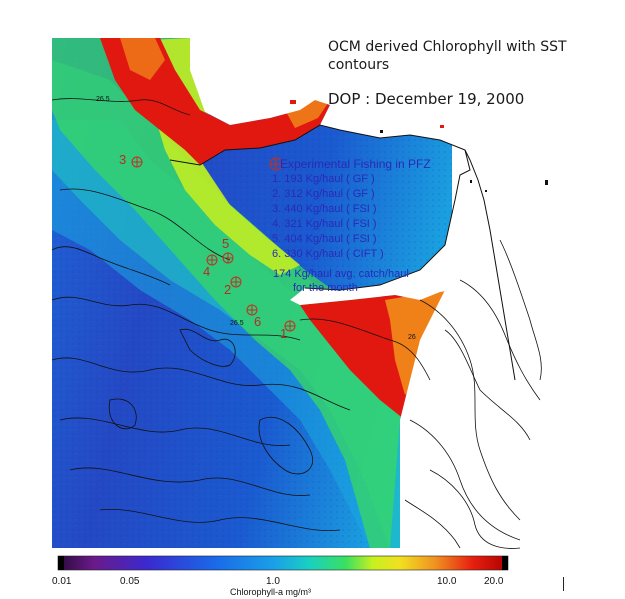 The width and height of the screenshot is (625, 599). I want to click on station-label-5: 5, so click(226, 243).